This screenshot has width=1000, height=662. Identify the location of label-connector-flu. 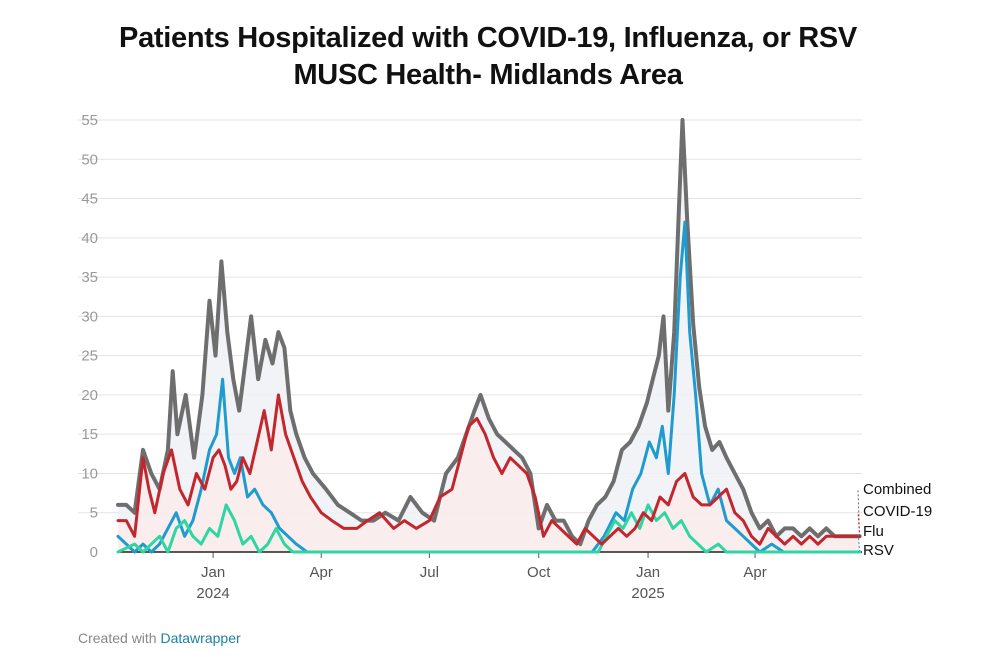
(859, 542).